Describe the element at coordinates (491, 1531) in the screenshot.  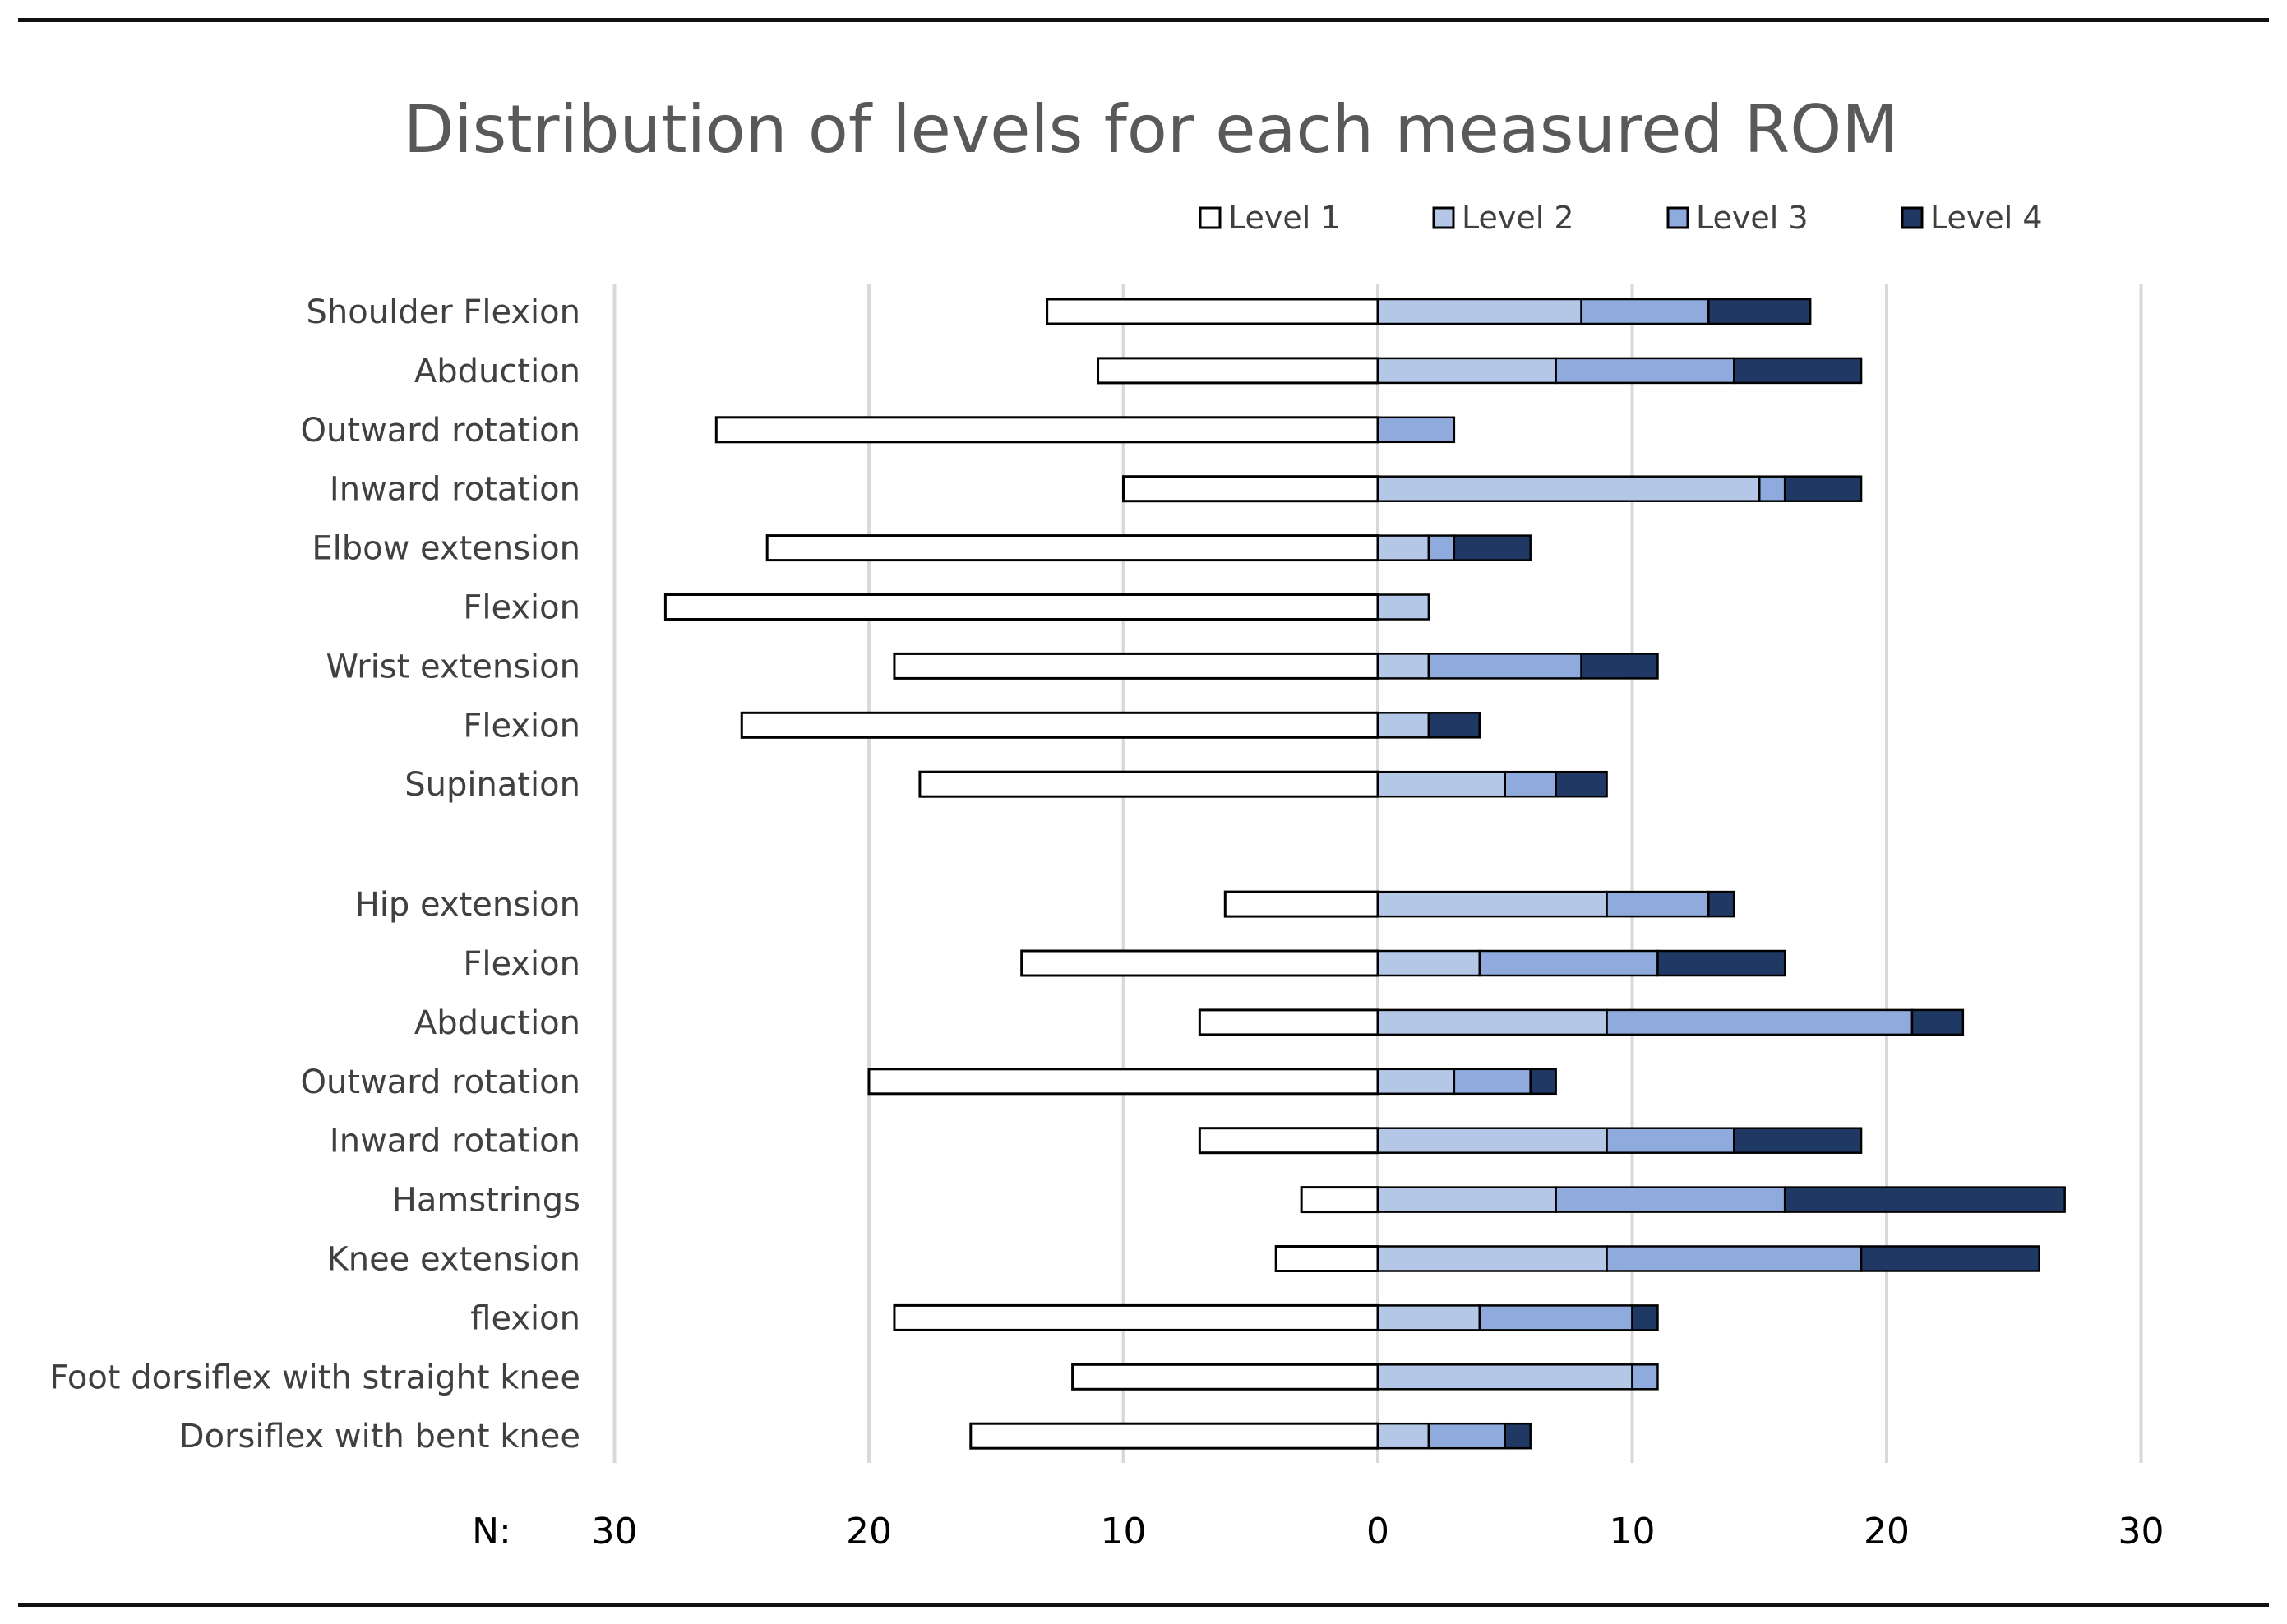
I see `x-axis-label: N:` at that location.